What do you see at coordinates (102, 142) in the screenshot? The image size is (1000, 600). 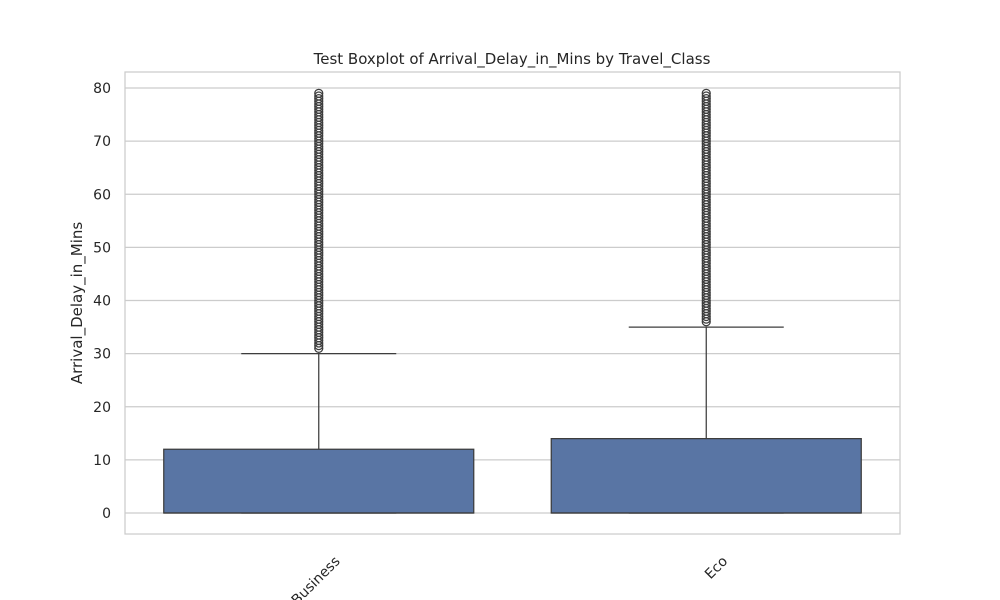 I see `y-tick-label: 70` at bounding box center [102, 142].